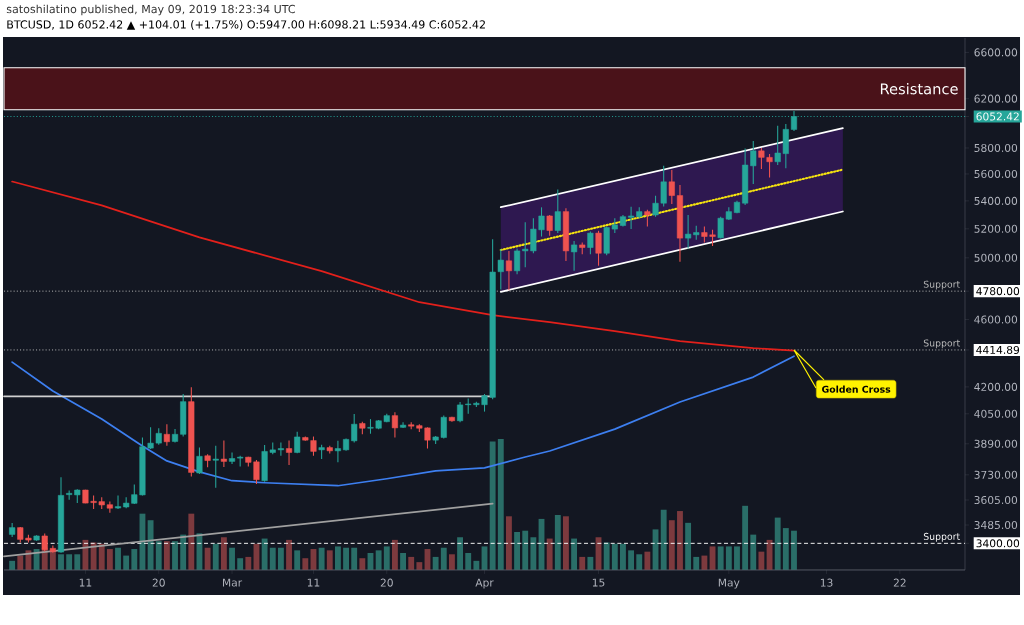 This screenshot has width=1024, height=625. Describe the element at coordinates (899, 582) in the screenshot. I see `x-tick-label: 22` at that location.